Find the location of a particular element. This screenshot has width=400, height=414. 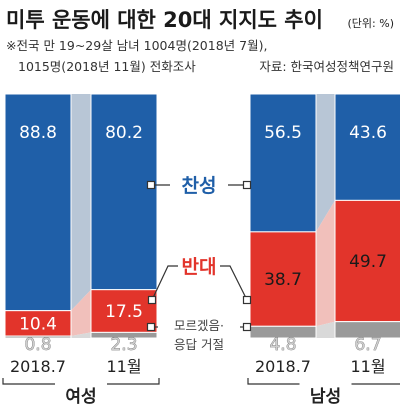

category-label-0-1: 11월 is located at coordinates (123, 366).